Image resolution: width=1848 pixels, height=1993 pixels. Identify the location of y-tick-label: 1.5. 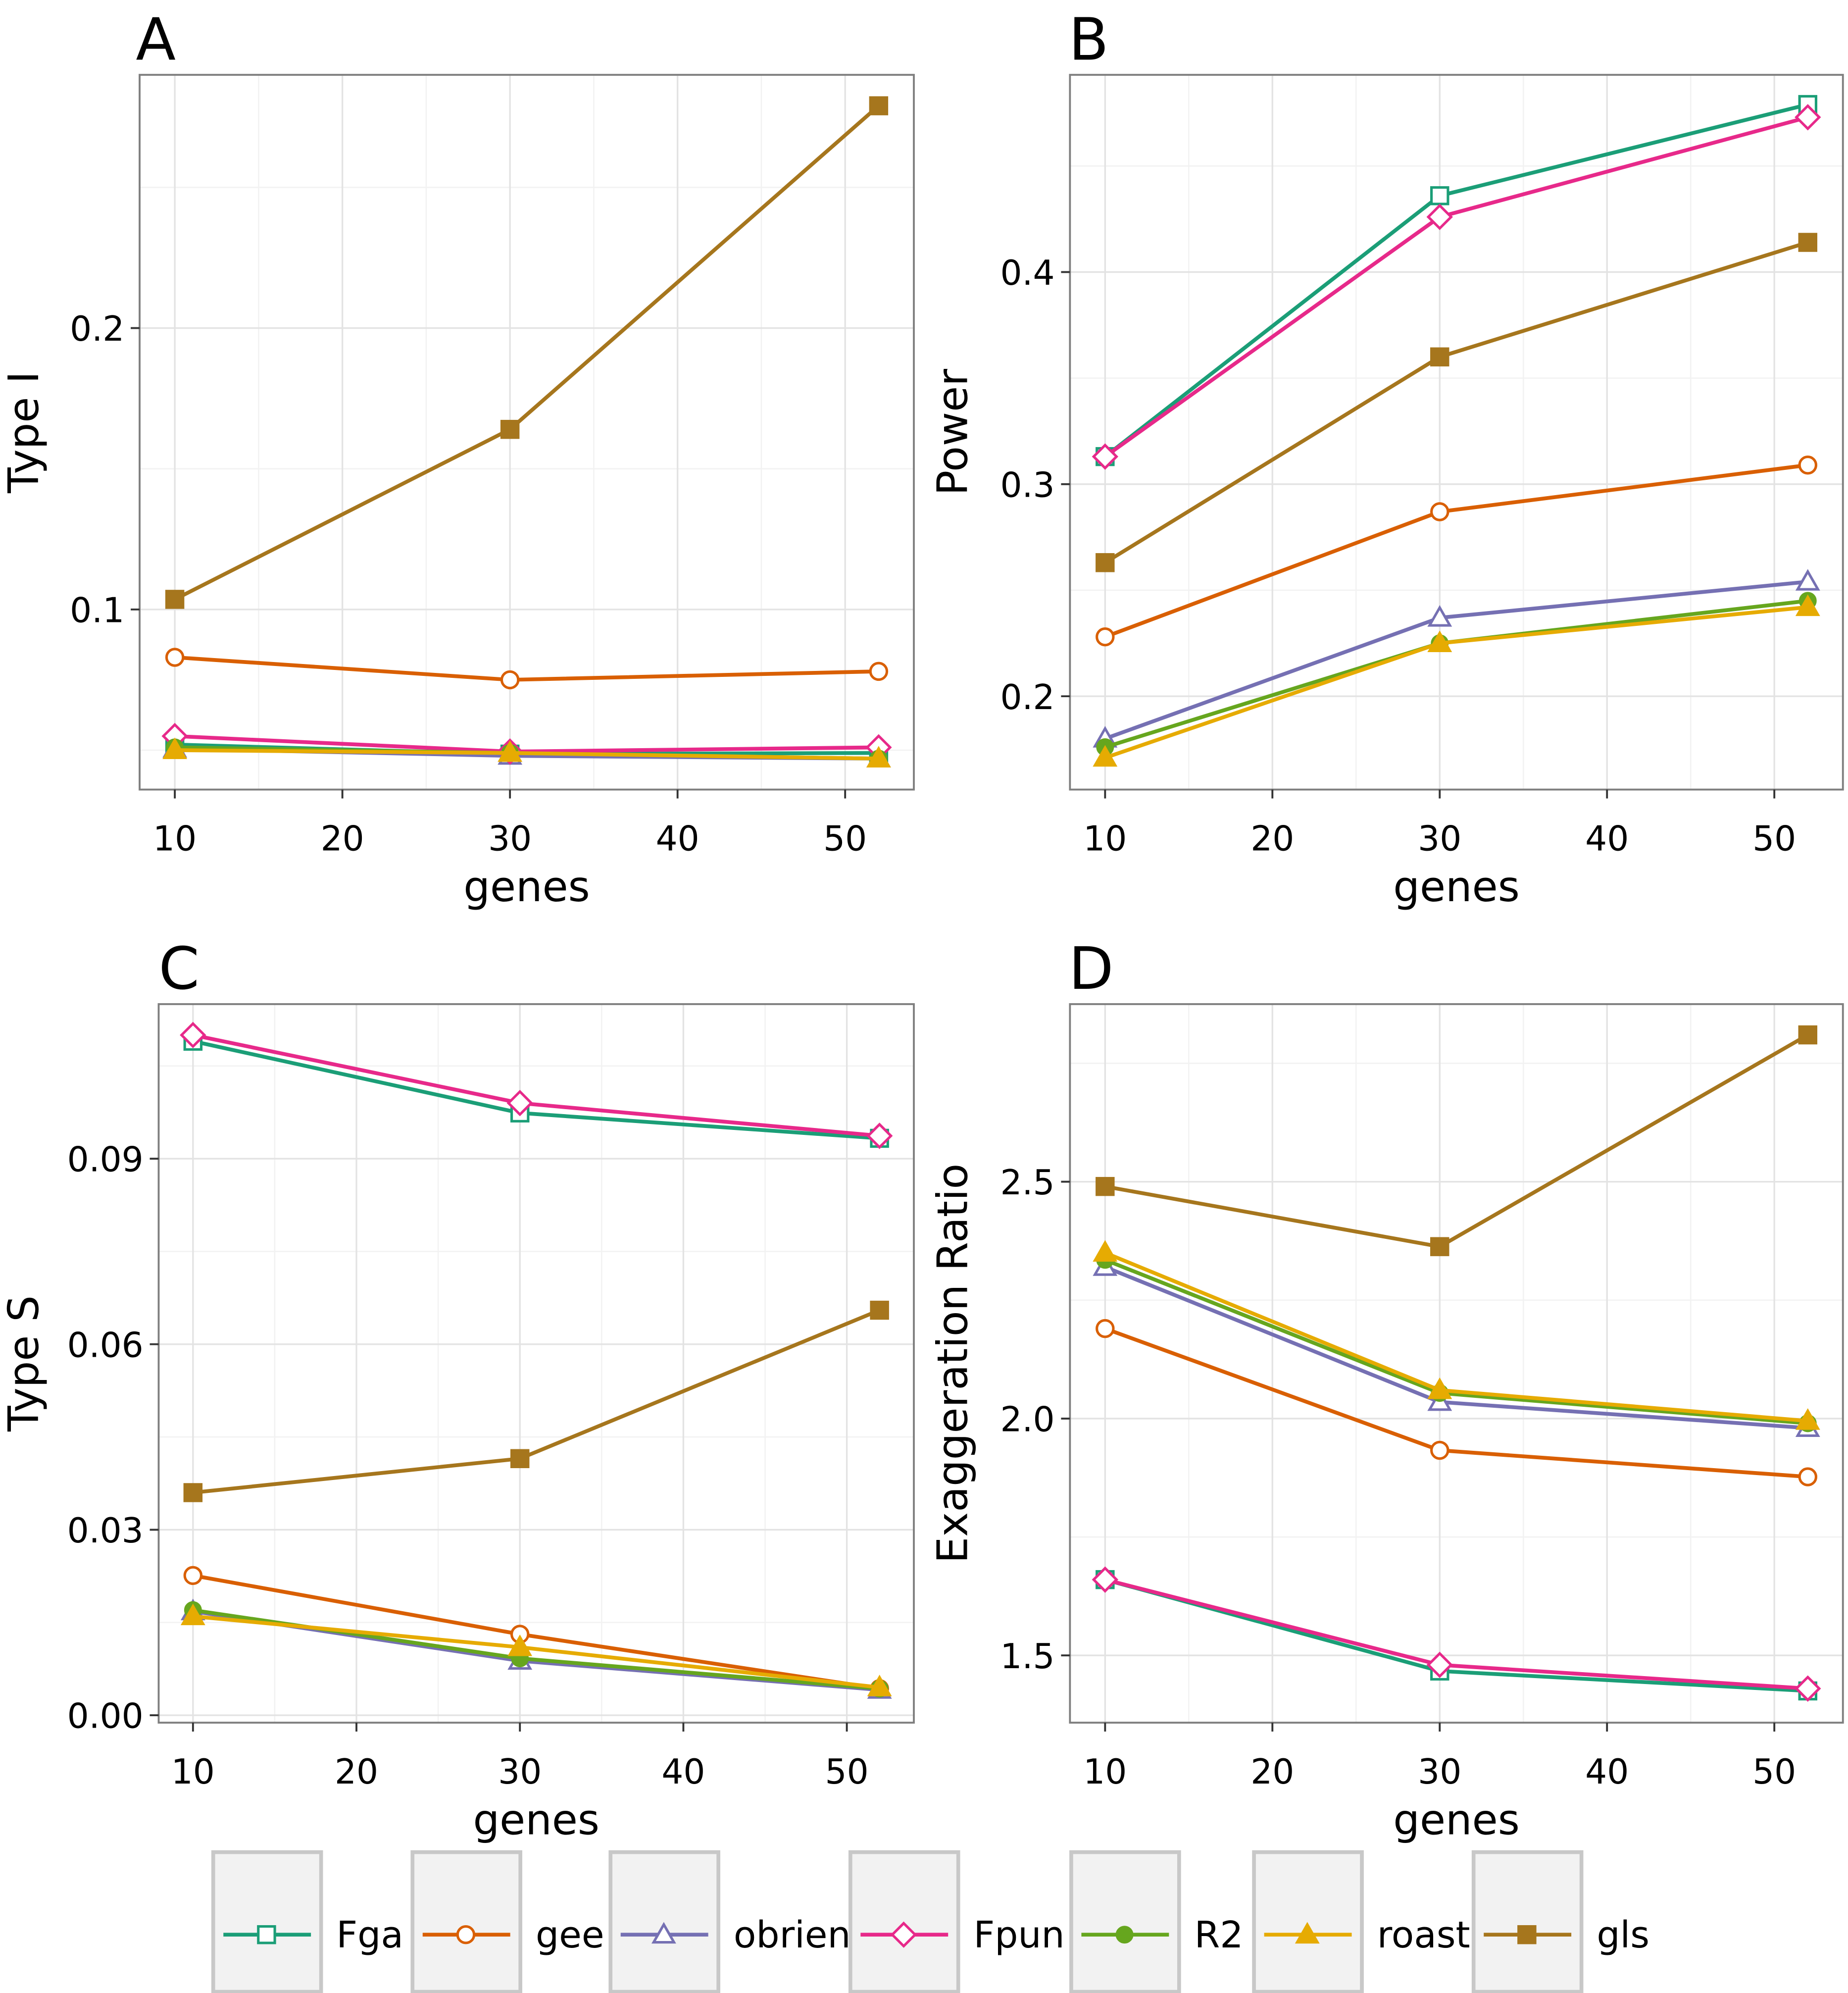
(1027, 1657).